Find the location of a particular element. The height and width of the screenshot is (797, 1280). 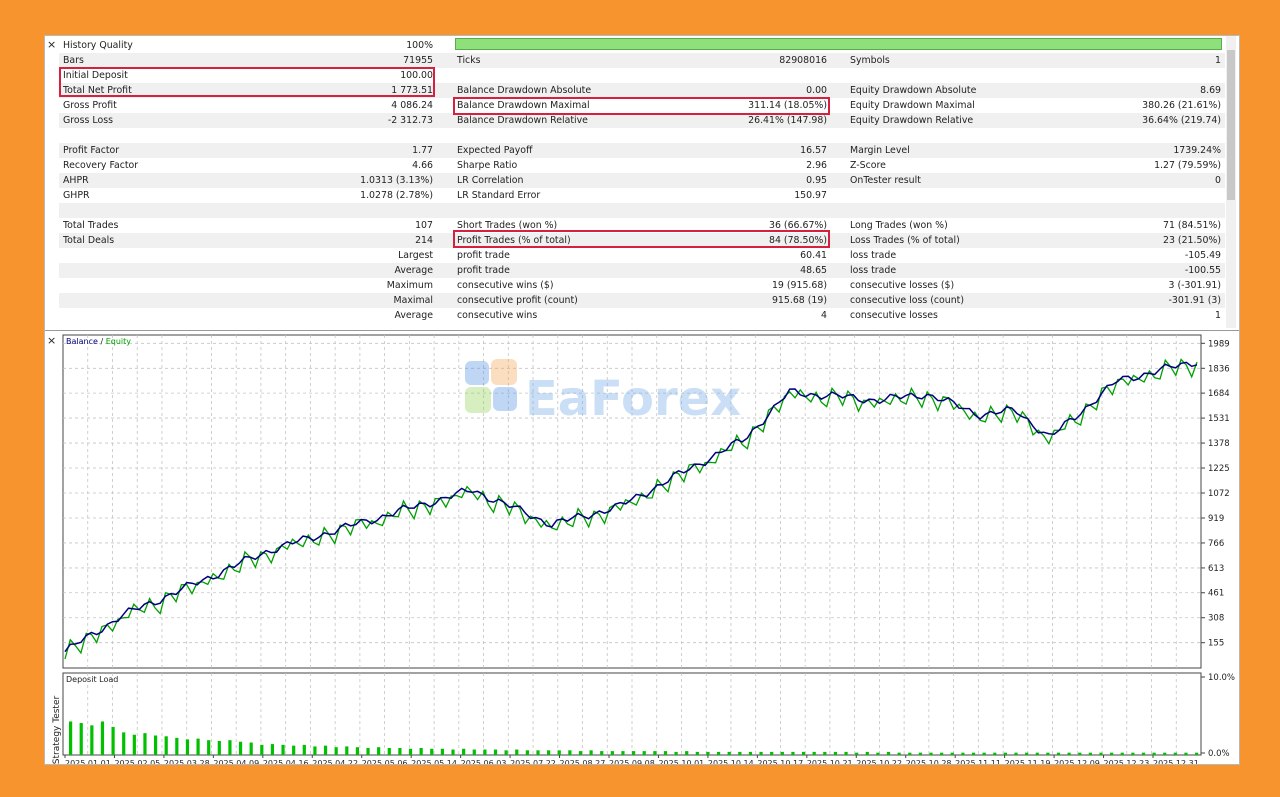

report-label: Initial Deposit is located at coordinates (95, 75).